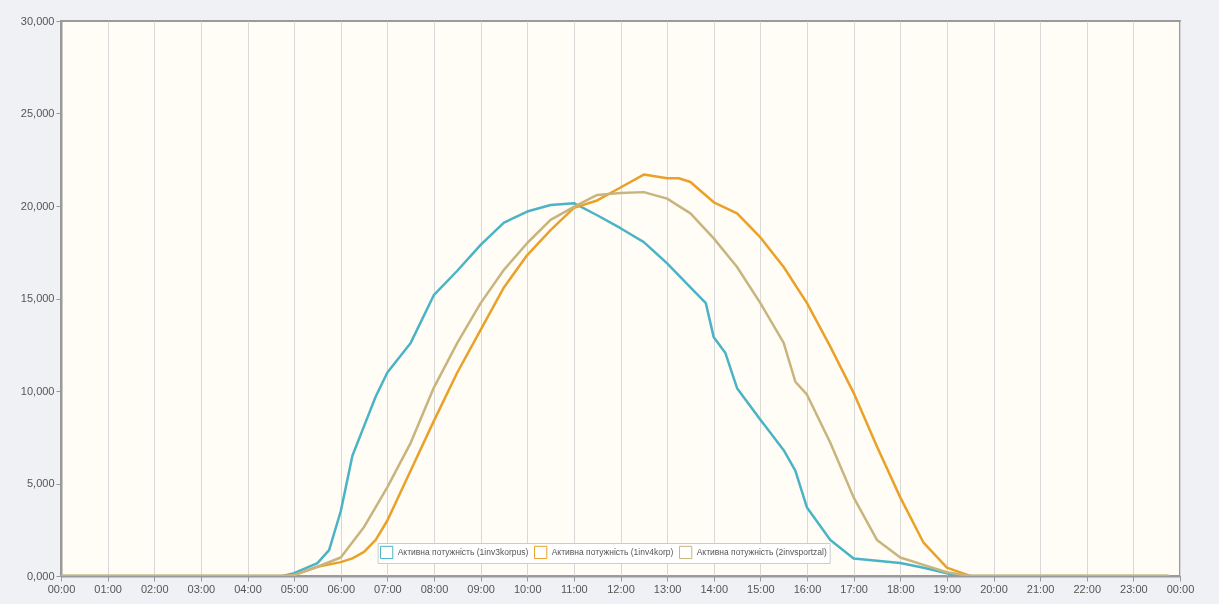 This screenshot has width=1219, height=604. Describe the element at coordinates (854, 588) in the screenshot. I see `x-tick-label: 17:00` at that location.